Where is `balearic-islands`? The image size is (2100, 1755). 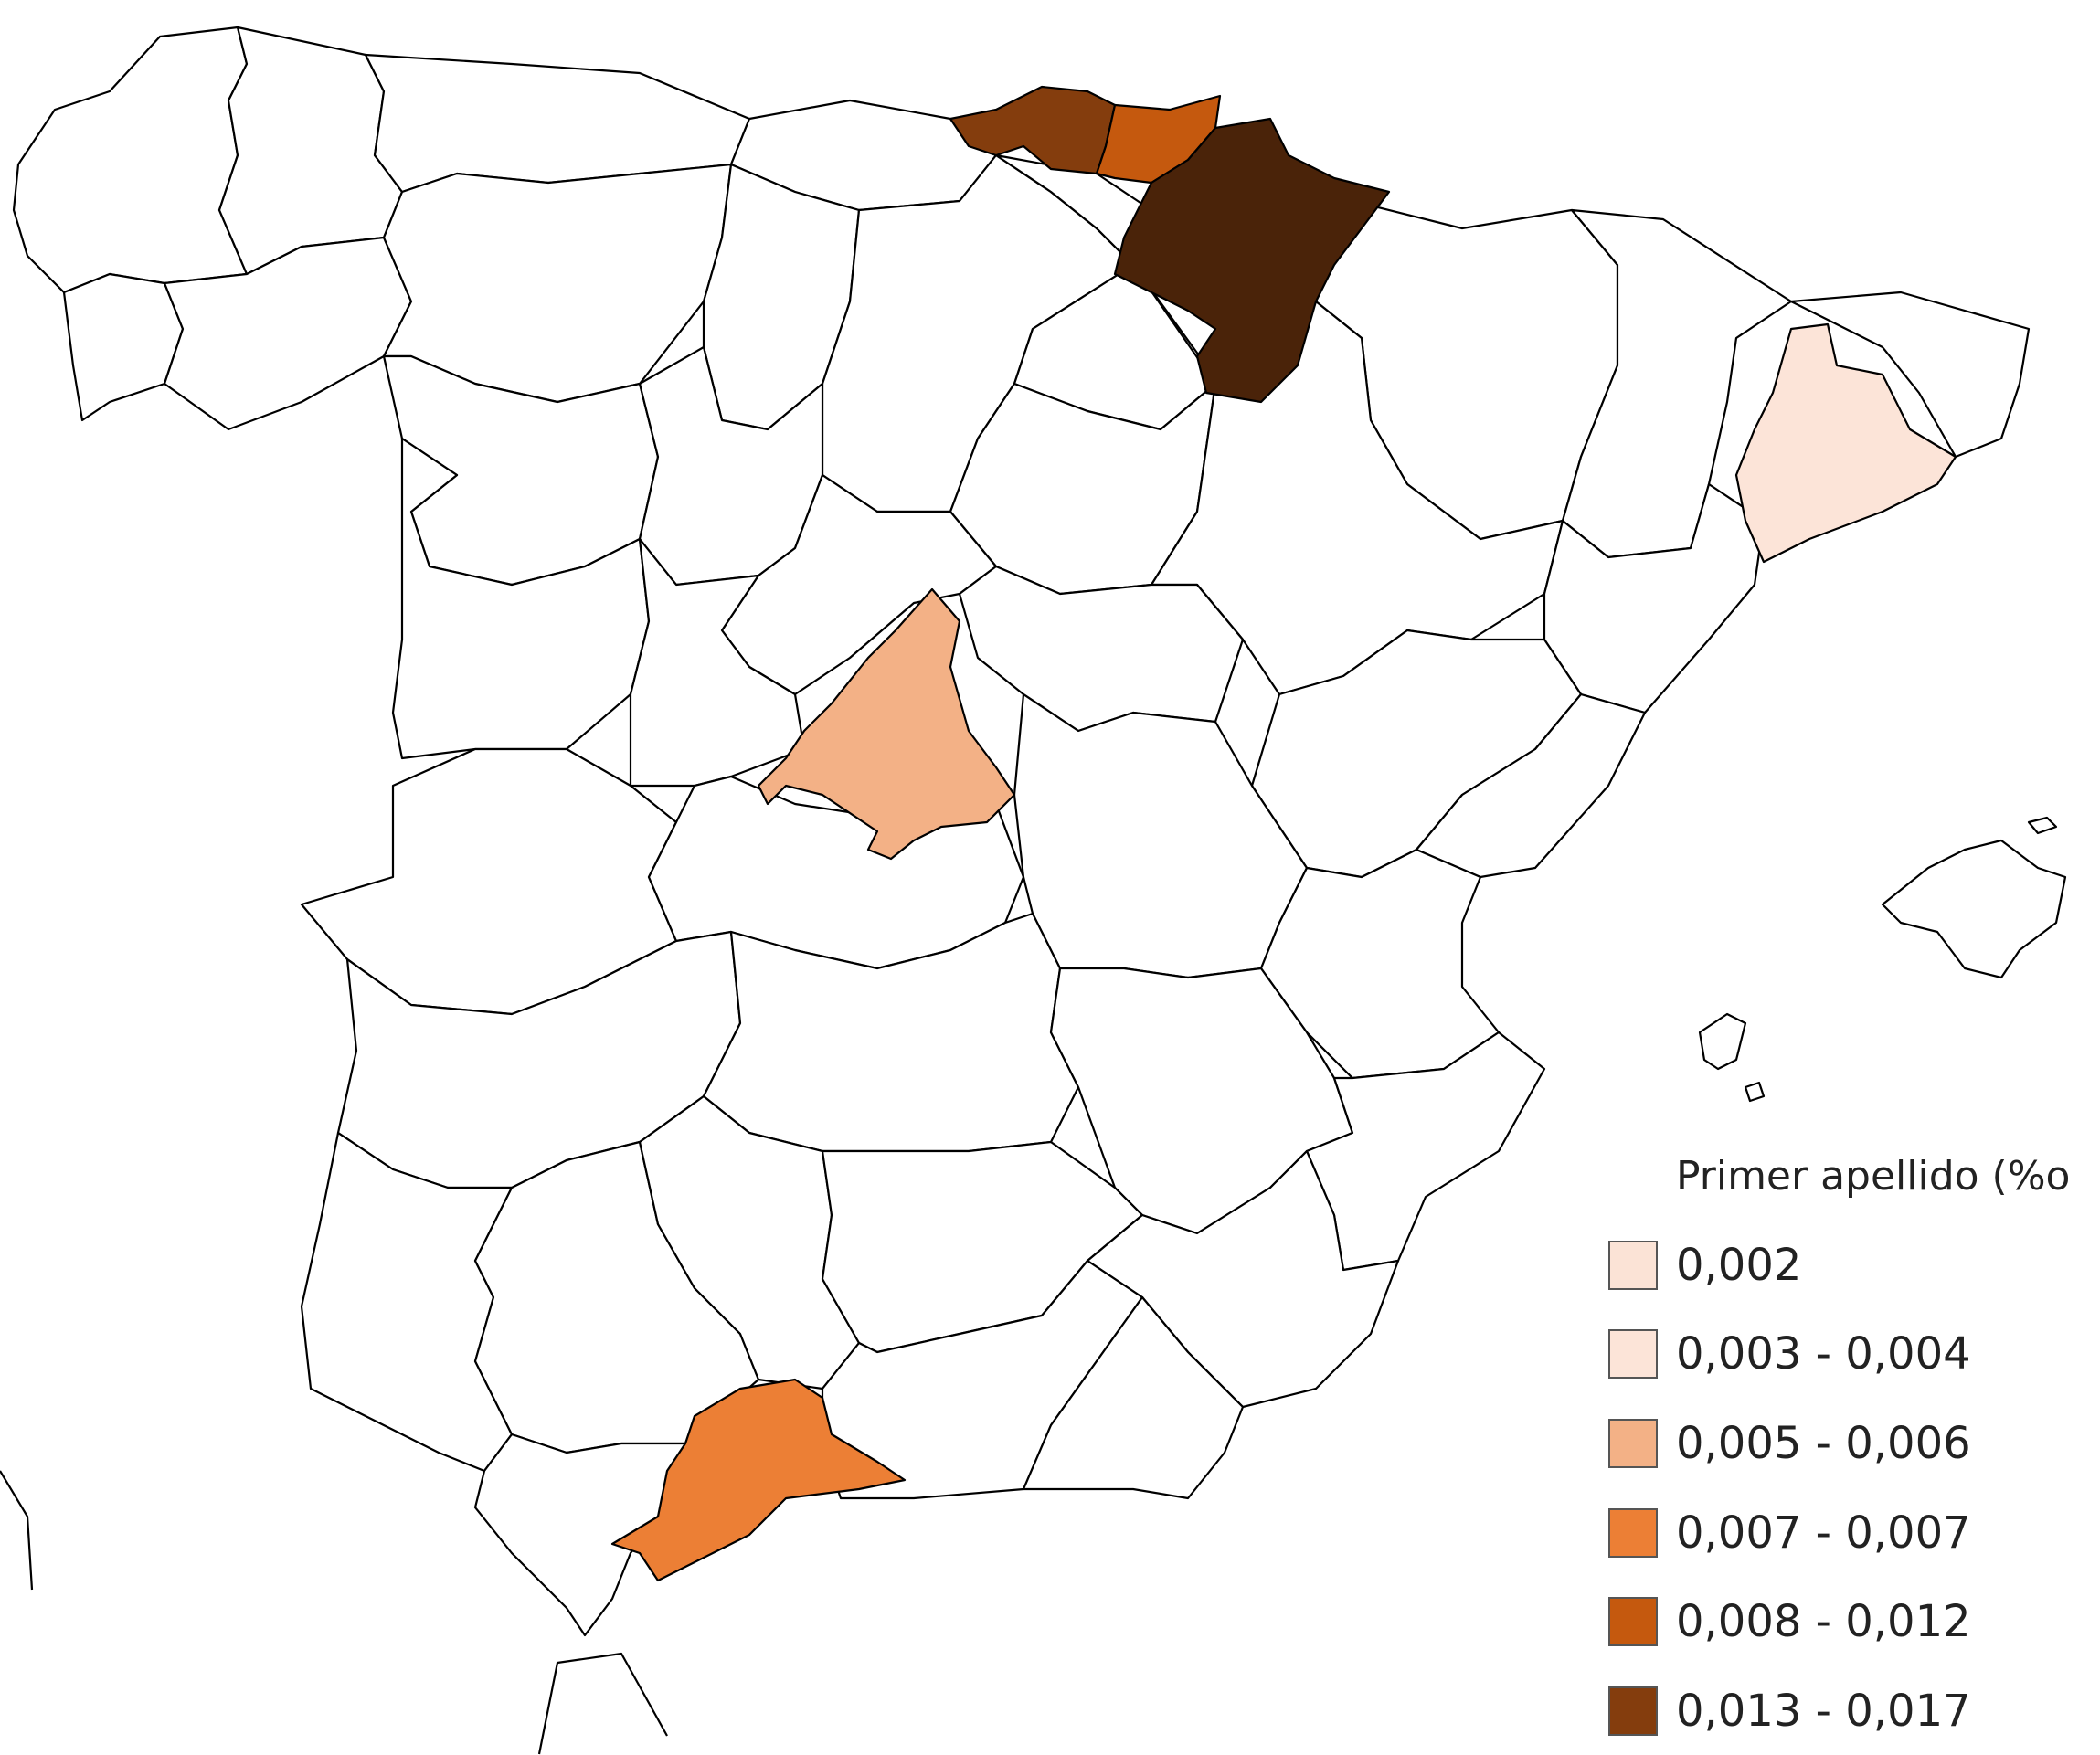
balearic-islands is located at coordinates (1883, 960).